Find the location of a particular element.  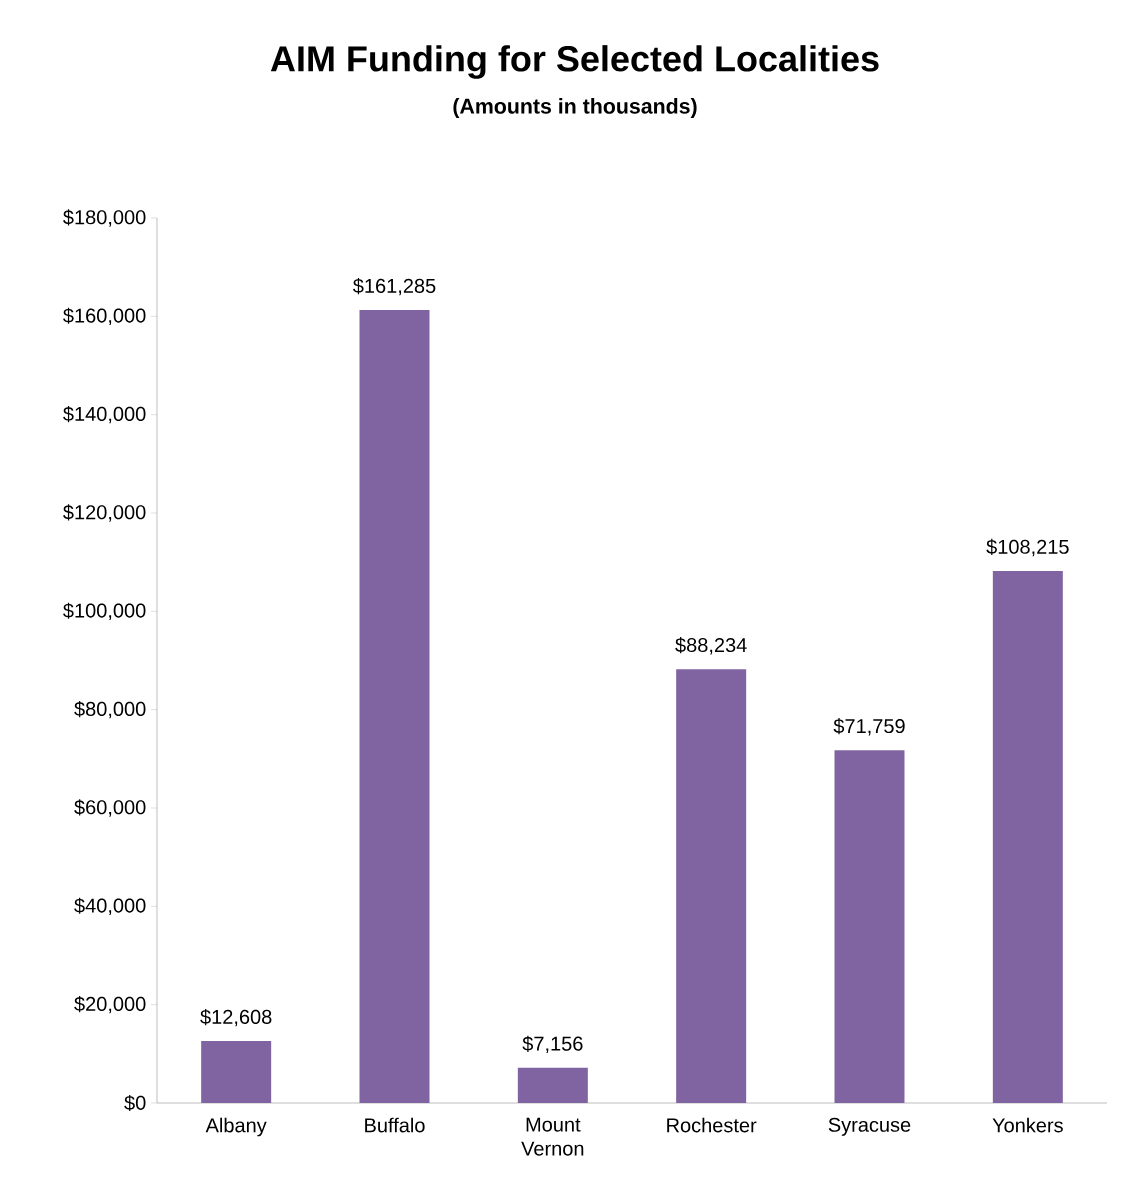

x-tick-label: Yonkers is located at coordinates (1027, 1125).